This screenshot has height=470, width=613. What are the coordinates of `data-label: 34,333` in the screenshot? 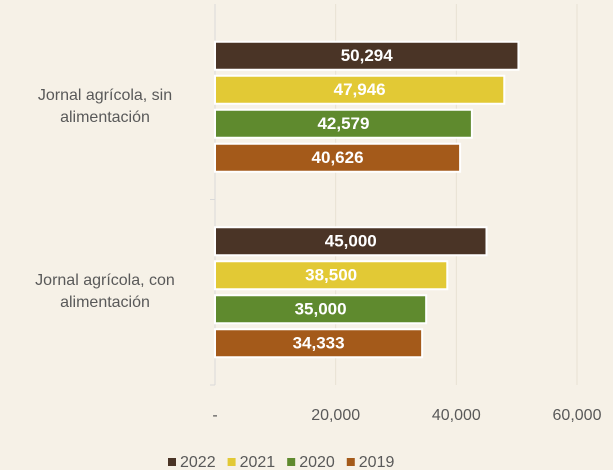 It's located at (319, 343).